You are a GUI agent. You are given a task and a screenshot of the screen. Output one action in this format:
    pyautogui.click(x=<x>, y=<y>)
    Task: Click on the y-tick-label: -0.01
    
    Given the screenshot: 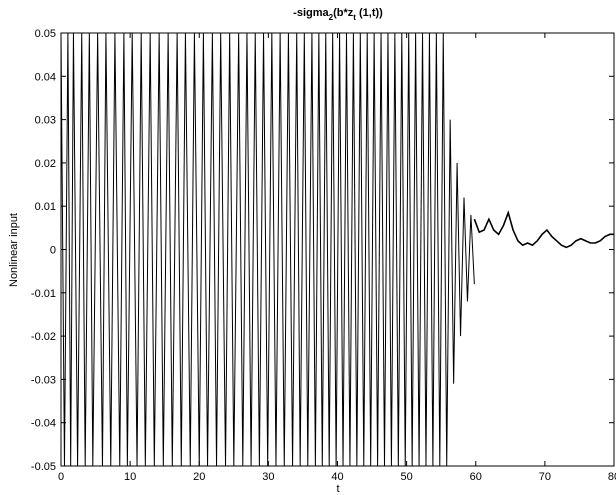 What is the action you would take?
    pyautogui.click(x=43, y=294)
    